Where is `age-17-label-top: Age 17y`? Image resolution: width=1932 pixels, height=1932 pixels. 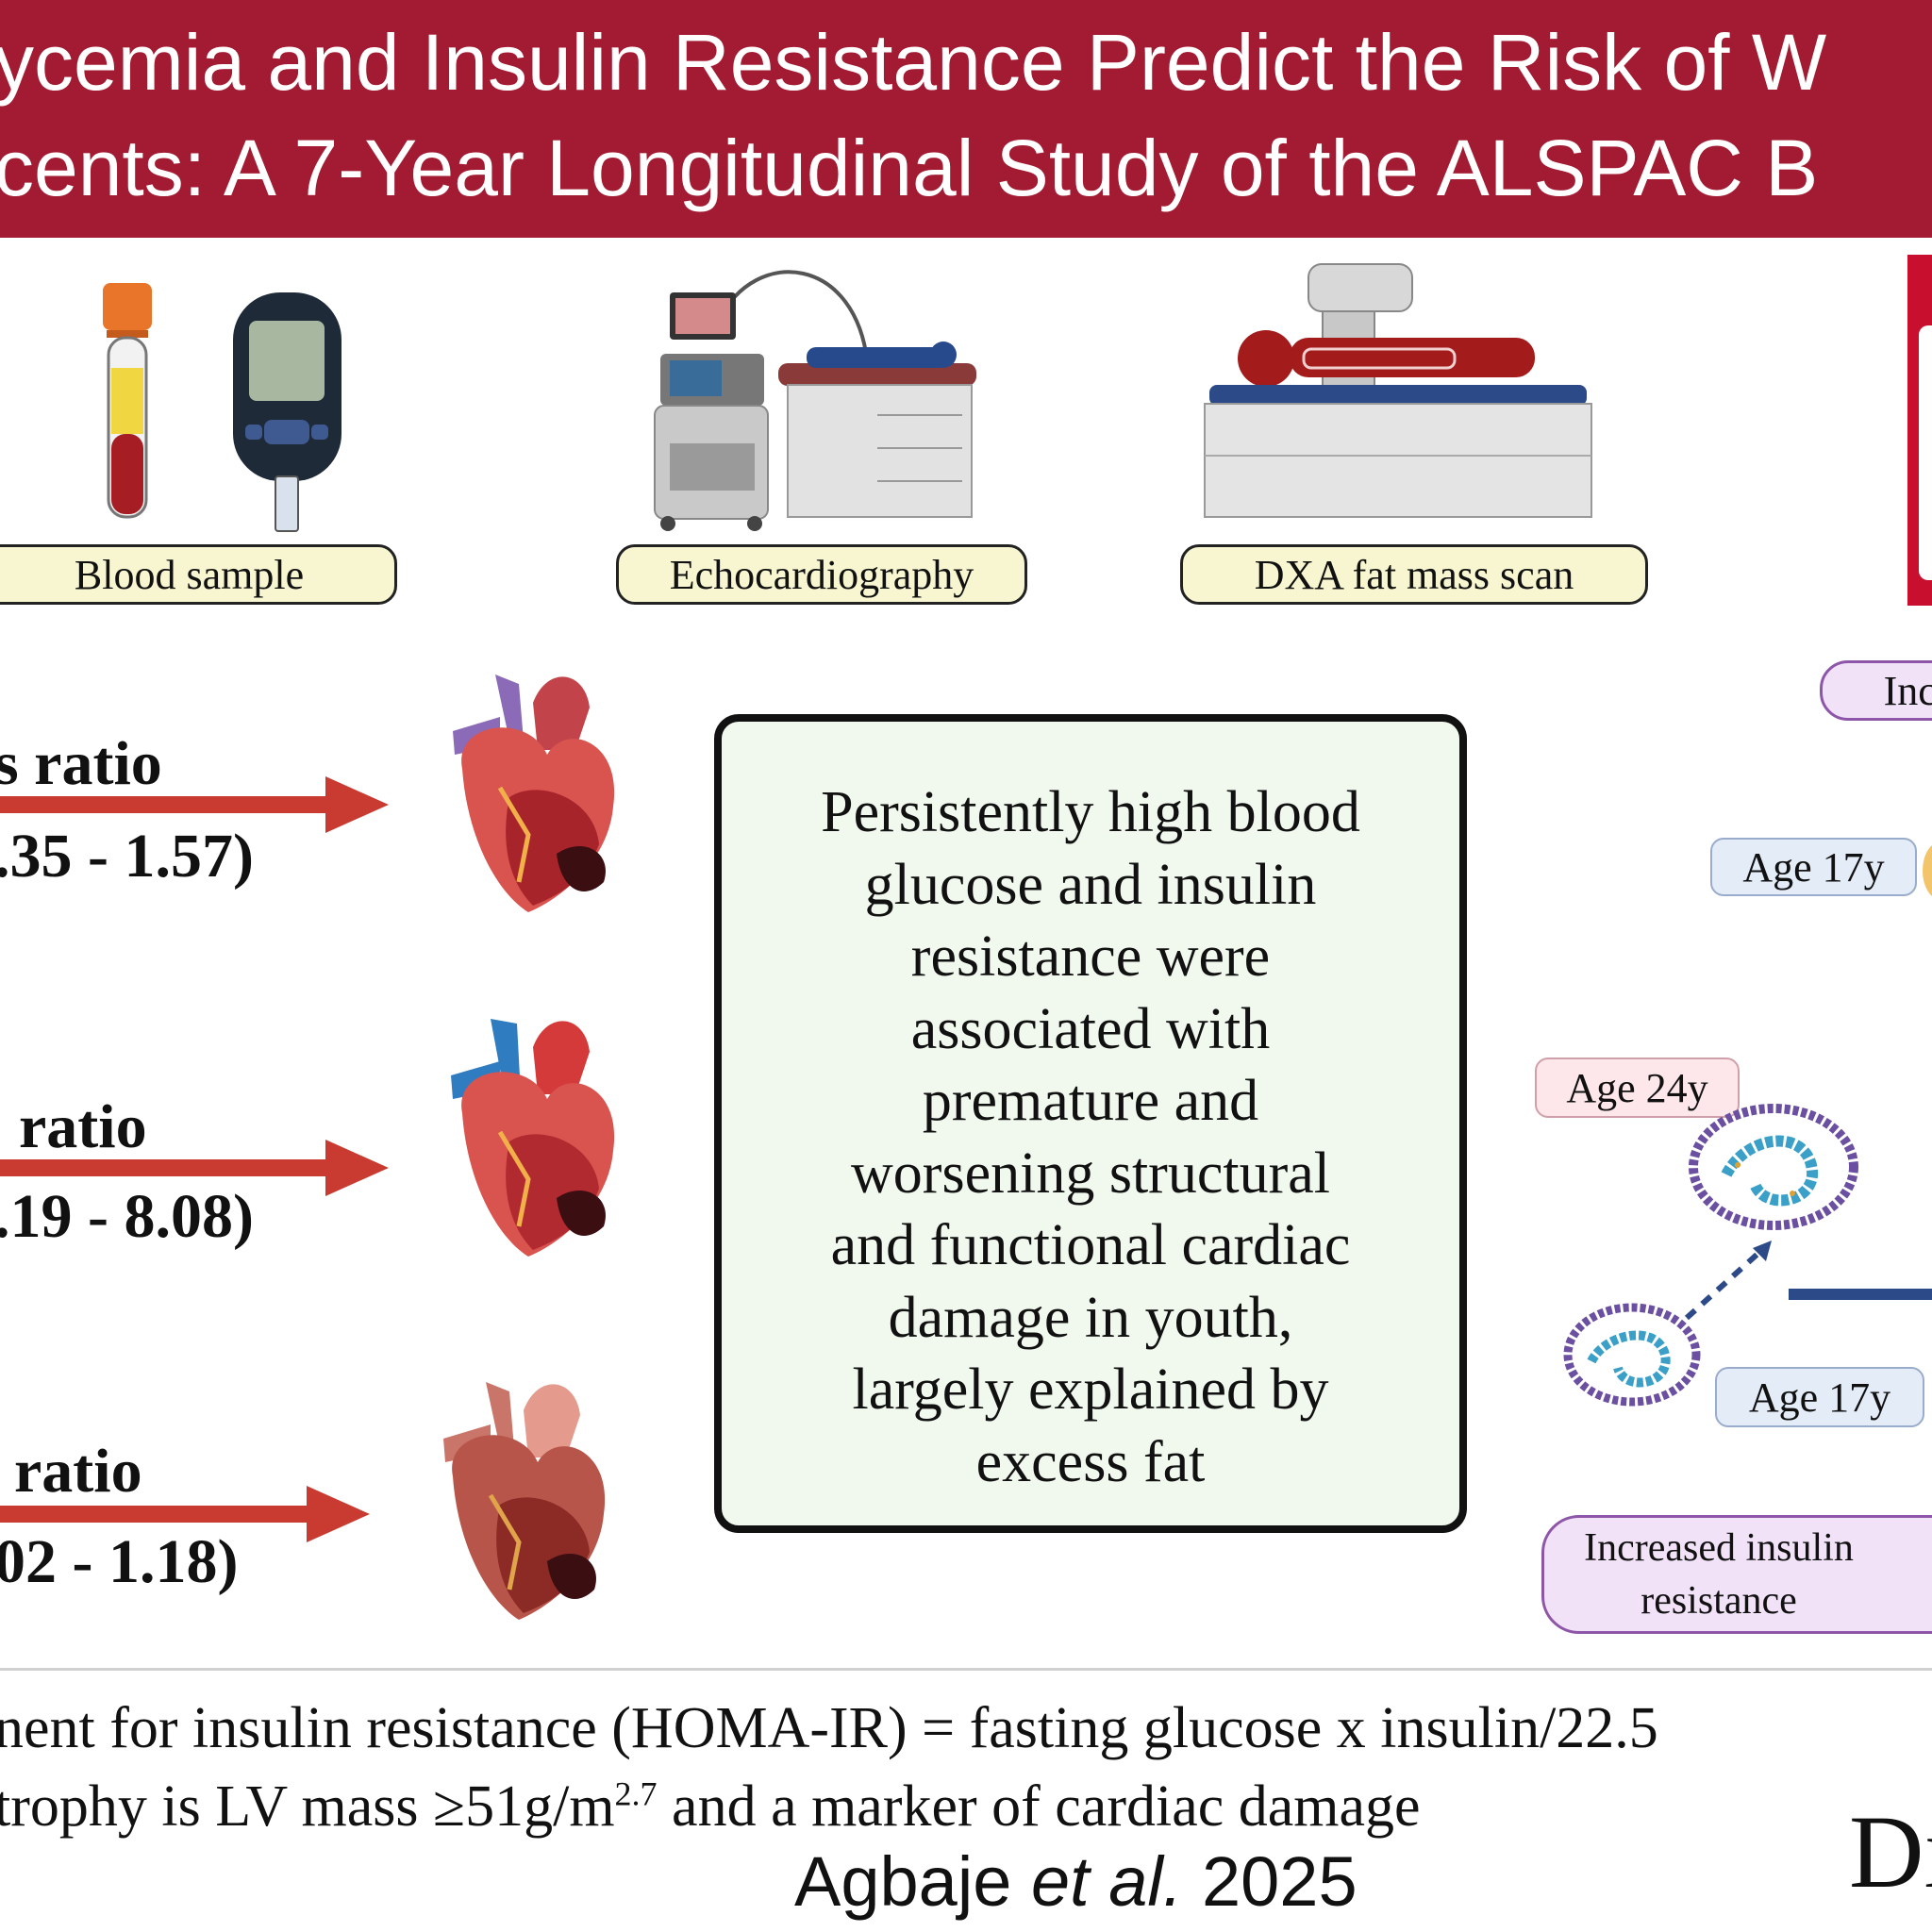 age-17-label-top: Age 17y is located at coordinates (1814, 867).